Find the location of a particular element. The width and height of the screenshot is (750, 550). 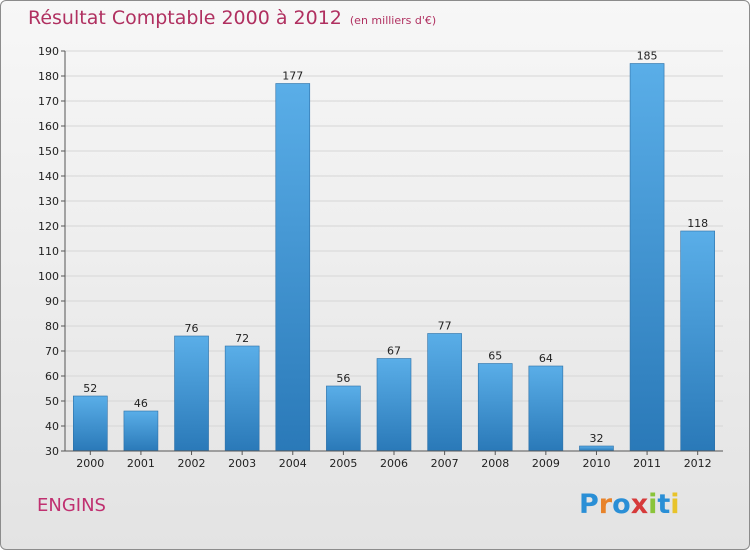

y-tick-label: 120 is located at coordinates (48, 226).